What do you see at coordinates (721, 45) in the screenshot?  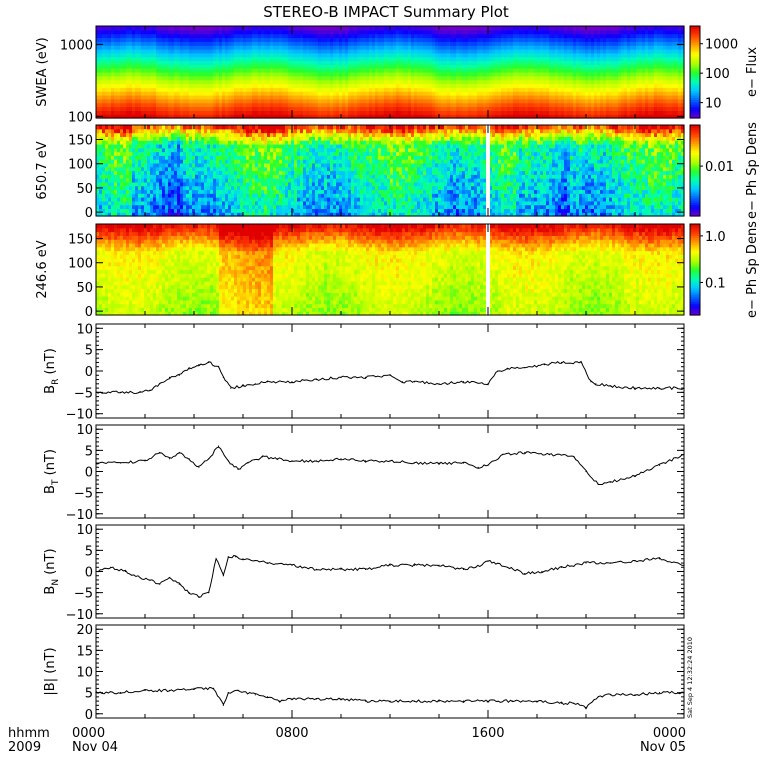 I see `colorbar-tick-label: 1000` at bounding box center [721, 45].